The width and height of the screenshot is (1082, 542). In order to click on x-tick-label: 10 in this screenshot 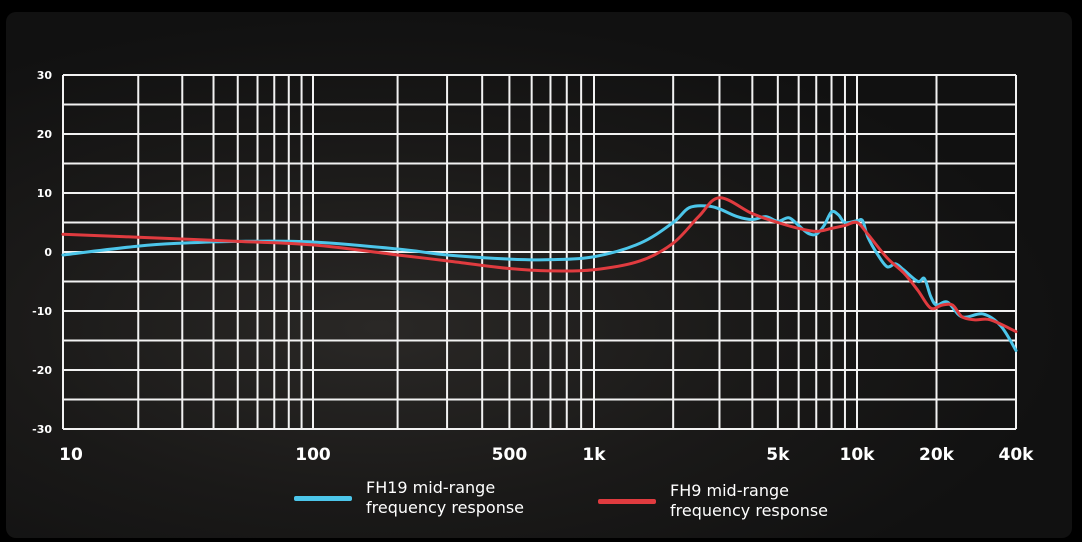, I will do `click(71, 455)`.